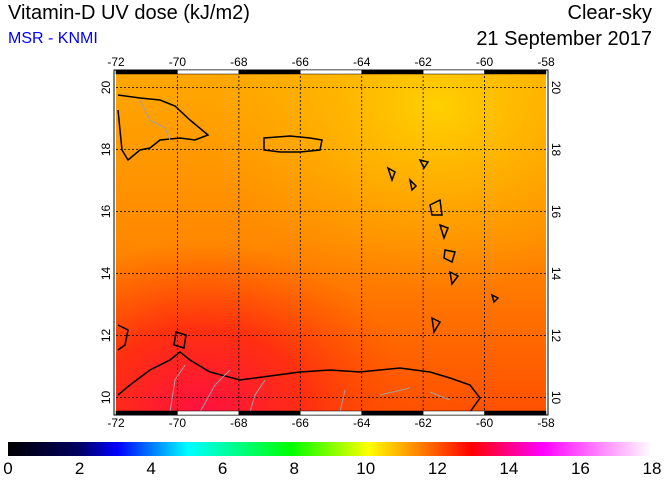 This screenshot has width=665, height=480. Describe the element at coordinates (178, 62) in the screenshot. I see `lon-label-top: -70` at that location.